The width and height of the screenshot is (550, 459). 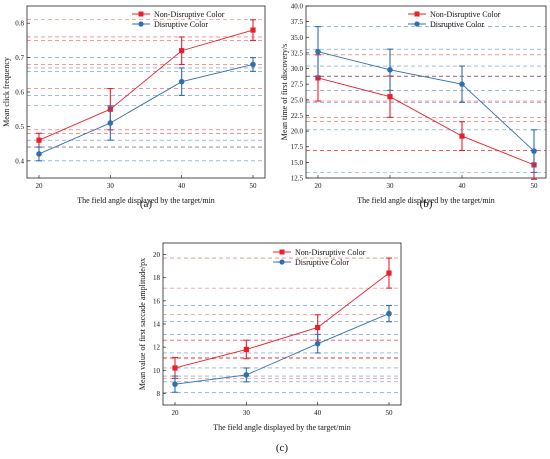 What do you see at coordinates (146, 204) in the screenshot?
I see `panel-caption: (a)` at bounding box center [146, 204].